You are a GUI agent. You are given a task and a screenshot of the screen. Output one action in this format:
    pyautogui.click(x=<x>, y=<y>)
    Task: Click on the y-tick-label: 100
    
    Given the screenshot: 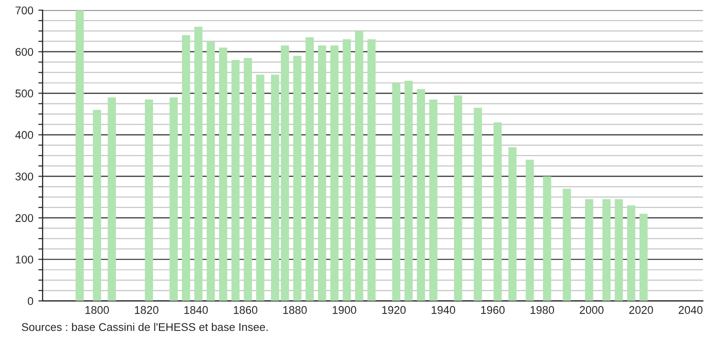 What is the action you would take?
    pyautogui.click(x=25, y=260)
    